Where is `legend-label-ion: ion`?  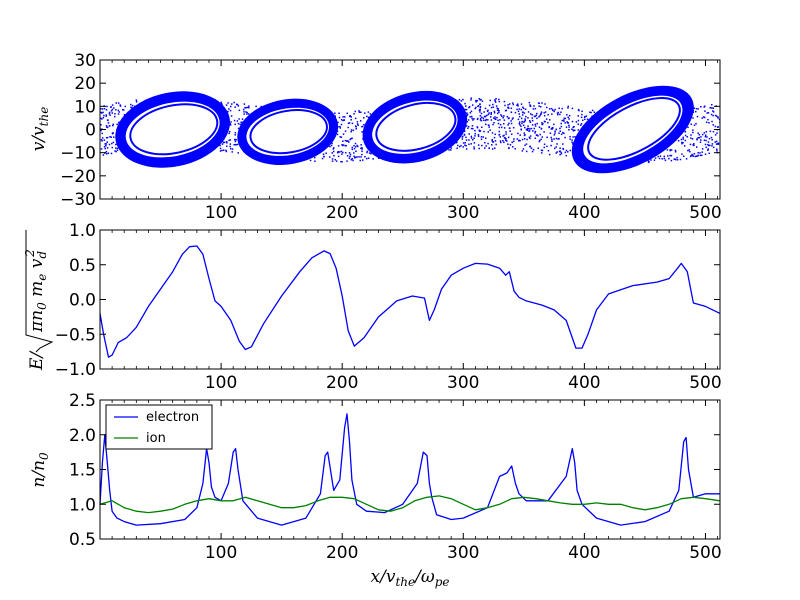
legend-label-ion: ion is located at coordinates (156, 438).